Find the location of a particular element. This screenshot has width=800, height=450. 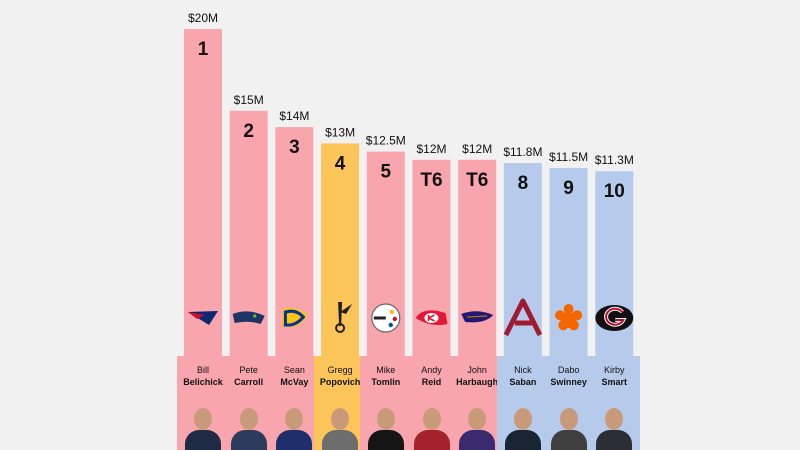

rank-label: 3 is located at coordinates (294, 147).